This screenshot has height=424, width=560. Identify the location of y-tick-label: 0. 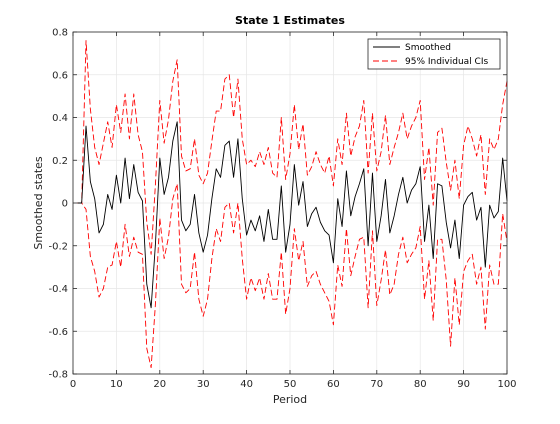
(65, 204).